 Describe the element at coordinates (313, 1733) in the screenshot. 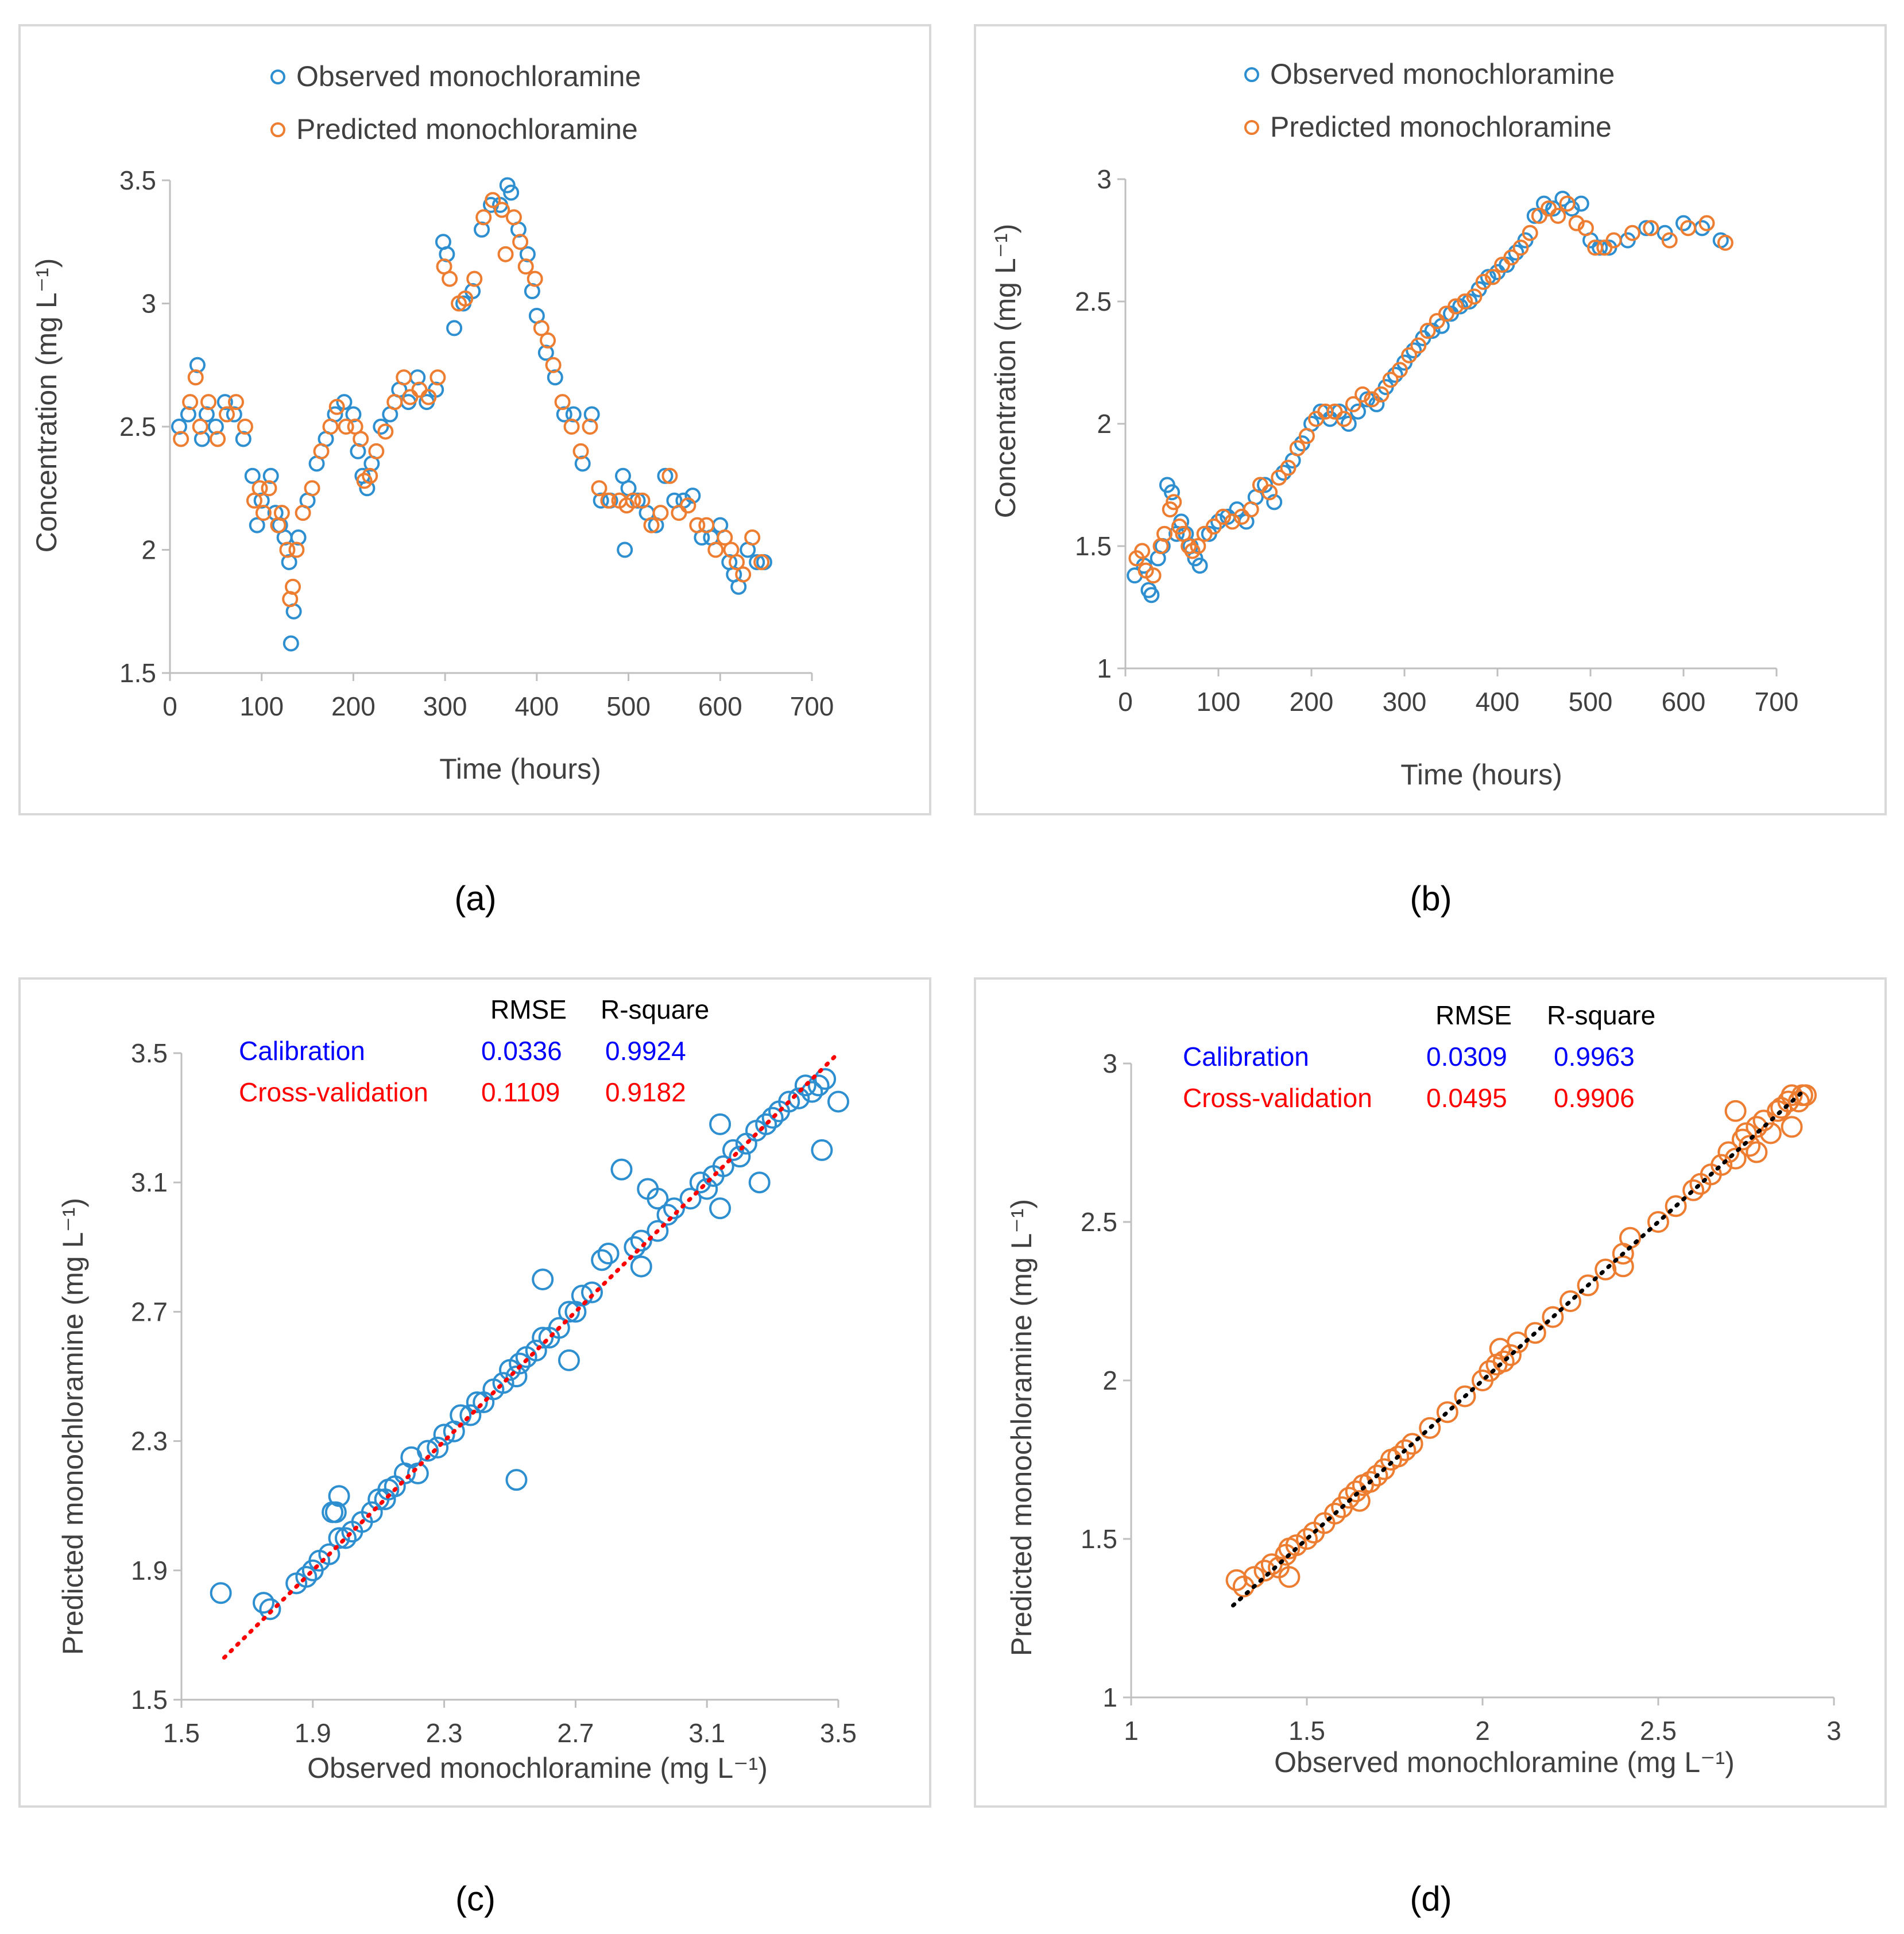

I see `x-tick-label: 1.9` at that location.